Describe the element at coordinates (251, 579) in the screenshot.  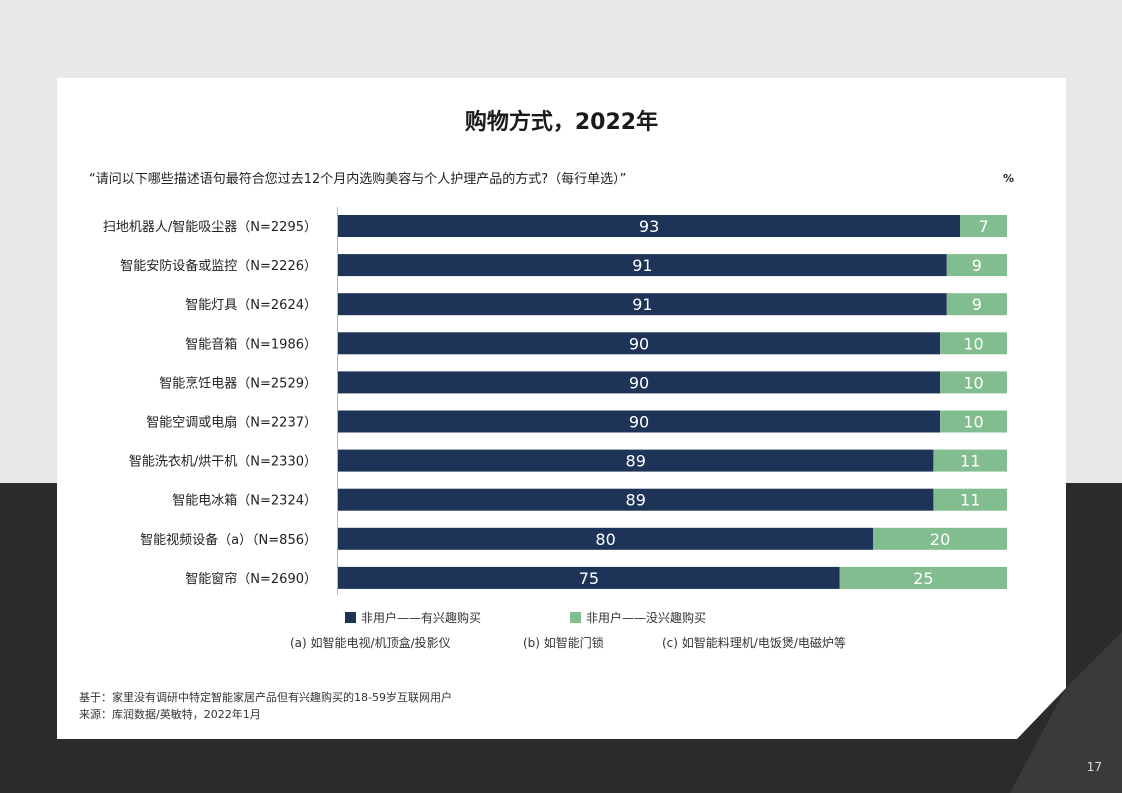
I see `category-label: 智能窗帘（N=2690）` at that location.